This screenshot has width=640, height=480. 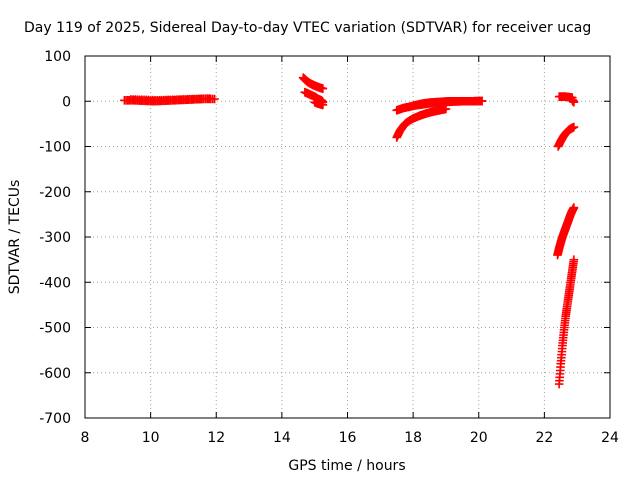 I want to click on x-tick-label: 10, so click(x=151, y=438).